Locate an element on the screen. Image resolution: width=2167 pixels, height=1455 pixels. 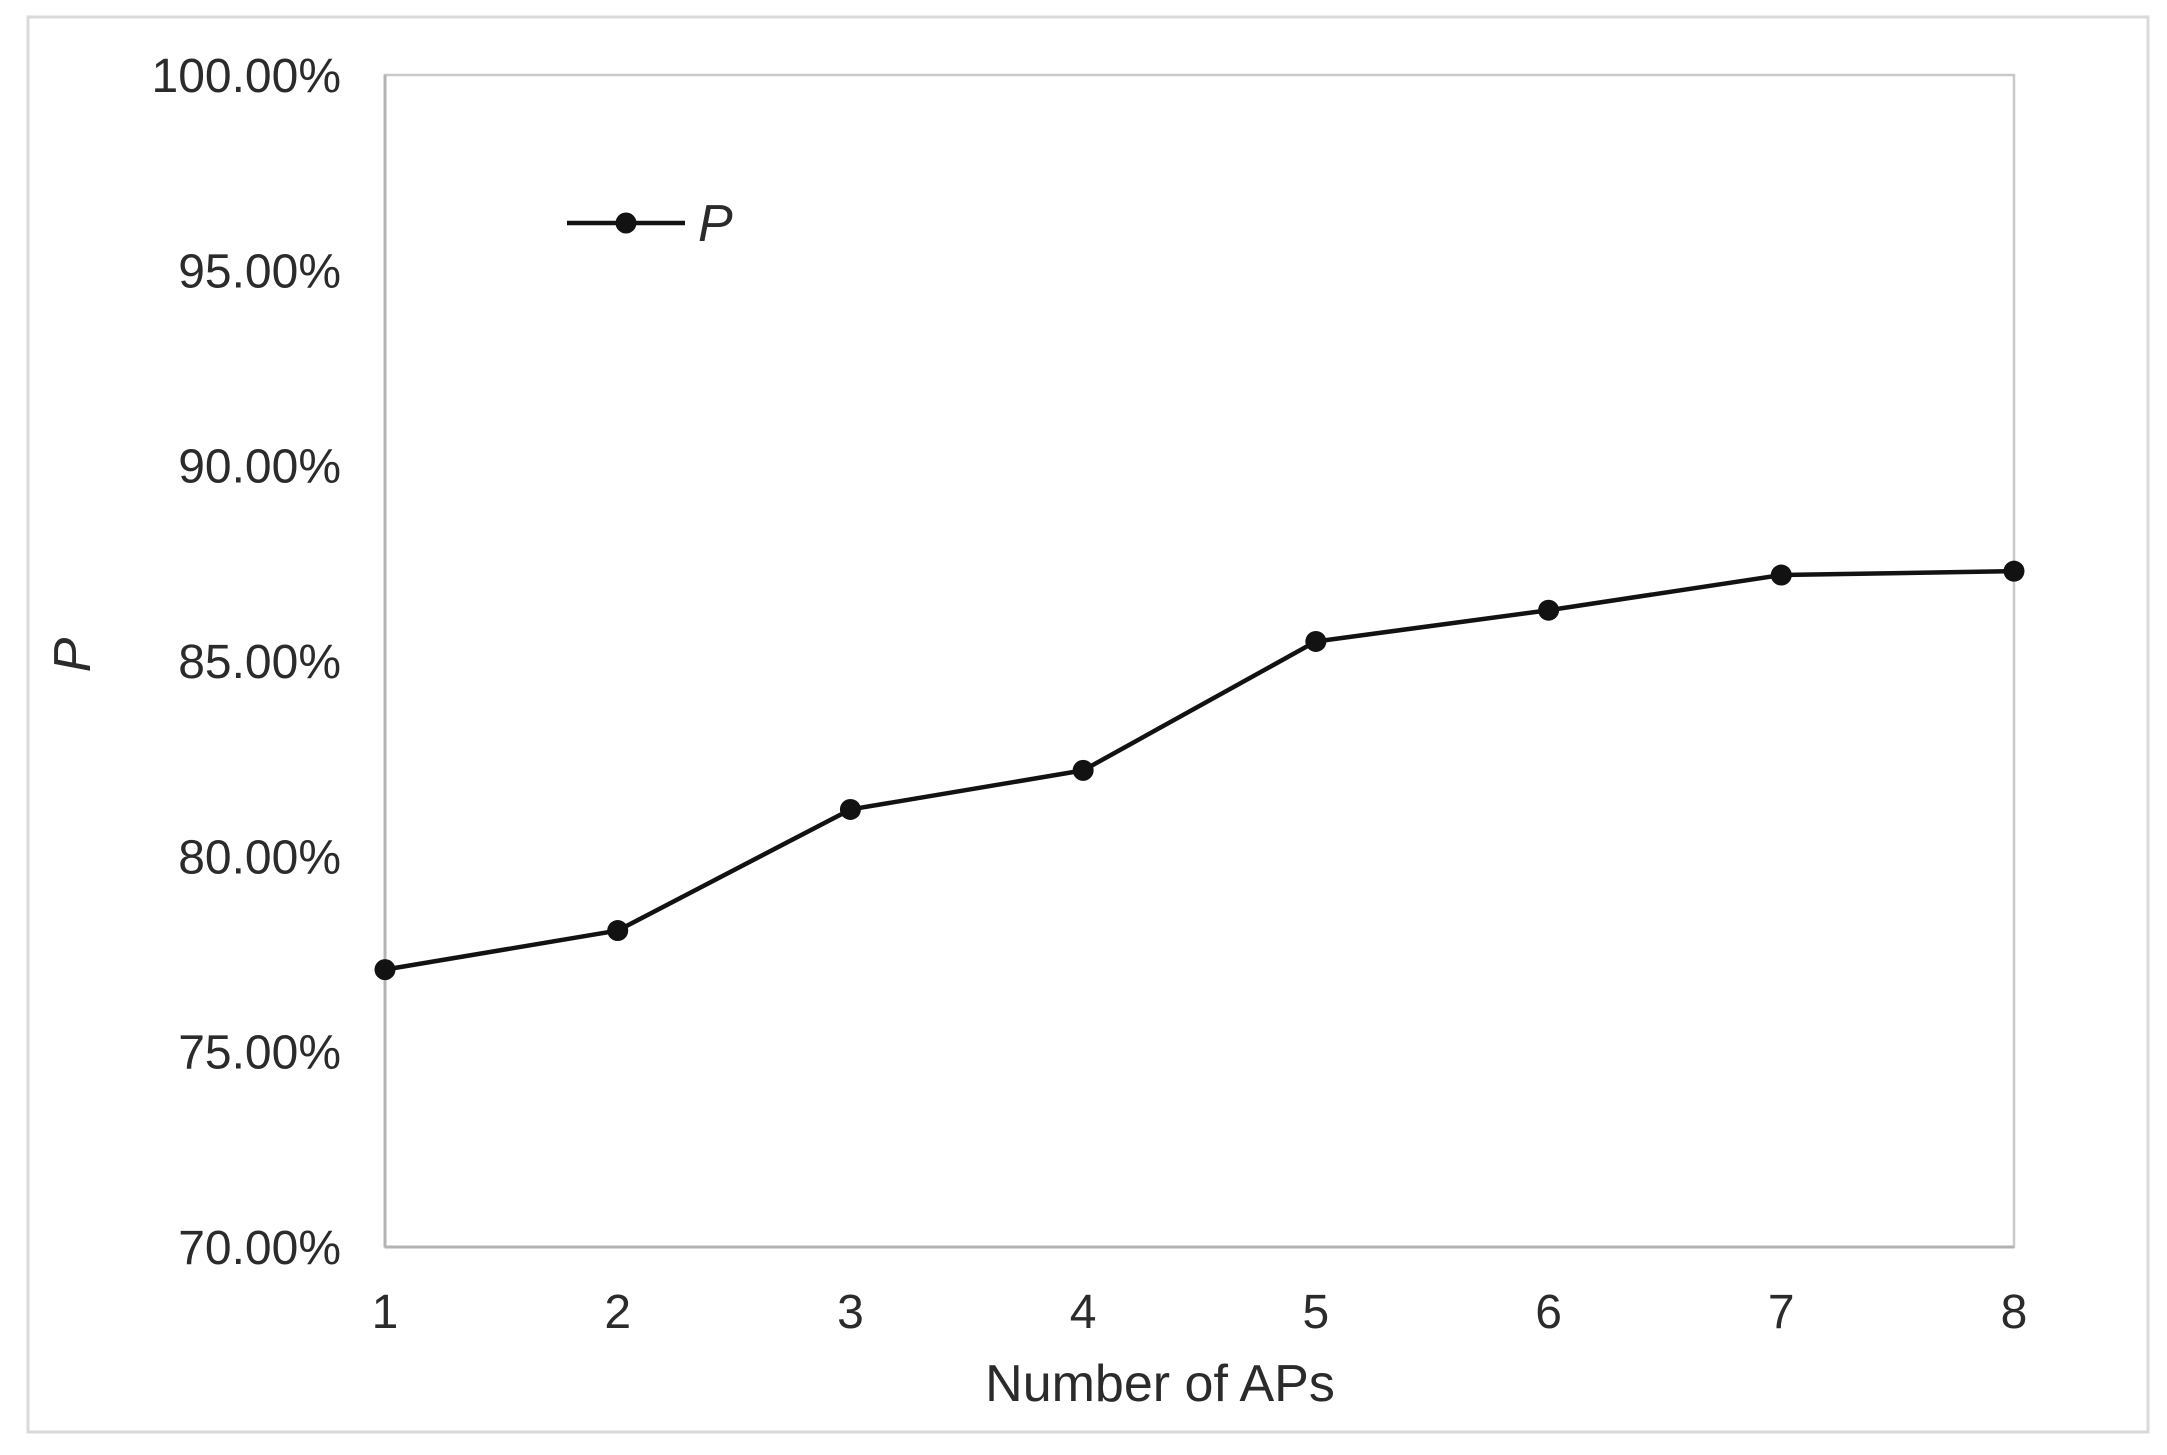
legend-label: P is located at coordinates (715, 224).